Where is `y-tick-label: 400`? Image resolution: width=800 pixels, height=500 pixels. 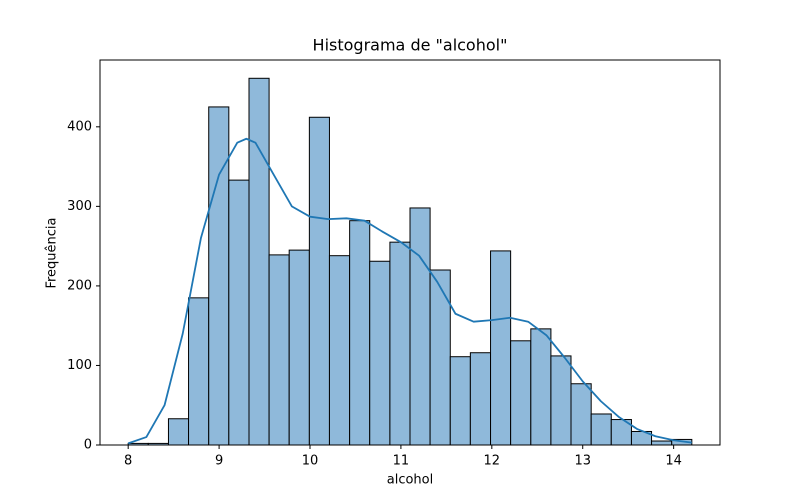 y-tick-label: 400 is located at coordinates (79, 126).